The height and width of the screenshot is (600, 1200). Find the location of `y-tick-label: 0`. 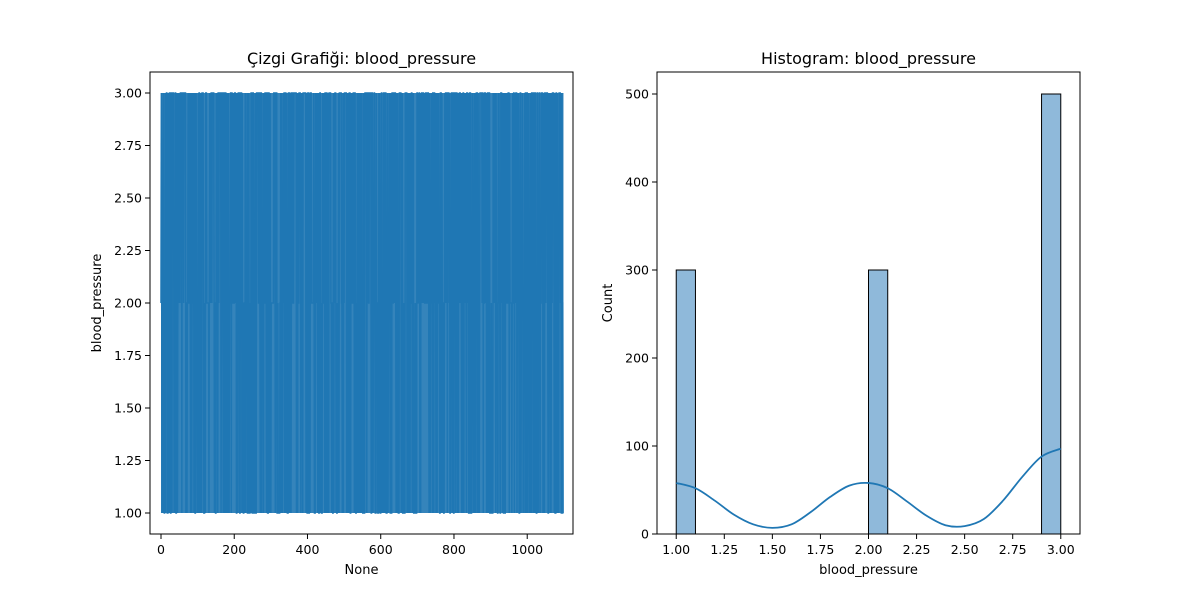

y-tick-label: 0 is located at coordinates (645, 534).